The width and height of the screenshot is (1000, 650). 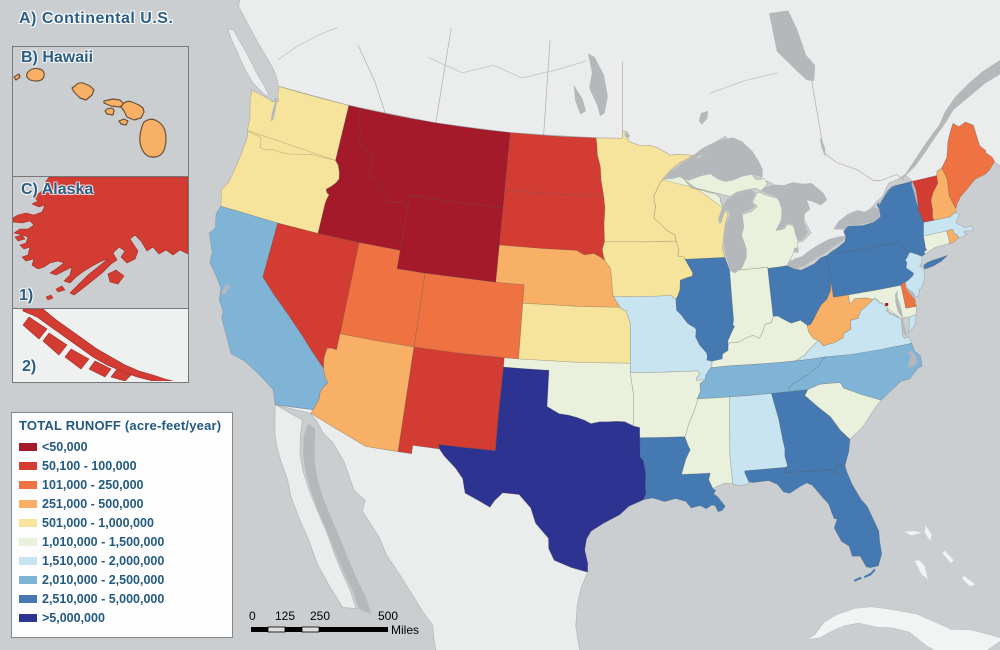 What do you see at coordinates (320, 616) in the screenshot?
I see `svg-text: 250` at bounding box center [320, 616].